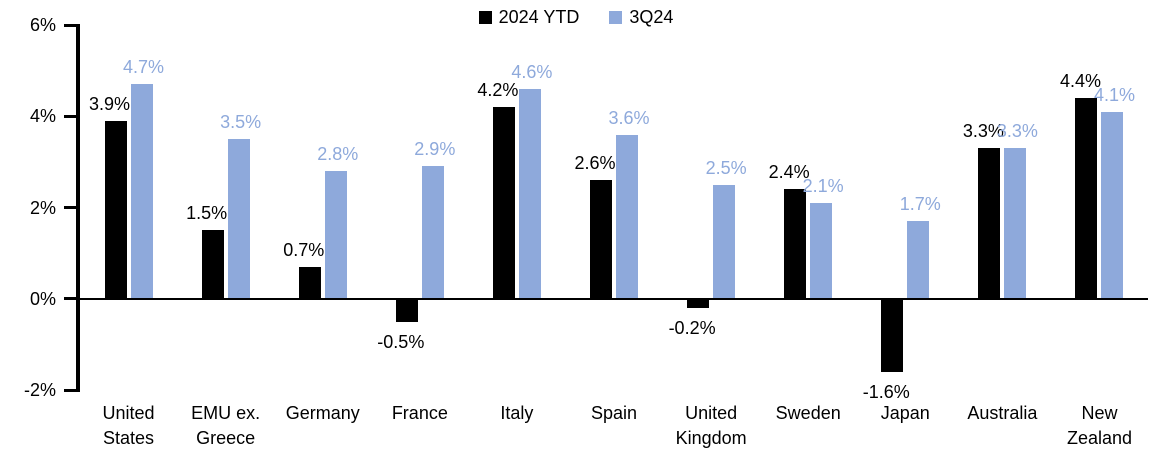  What do you see at coordinates (128, 425) in the screenshot?
I see `x-label-united-states: United States` at bounding box center [128, 425].